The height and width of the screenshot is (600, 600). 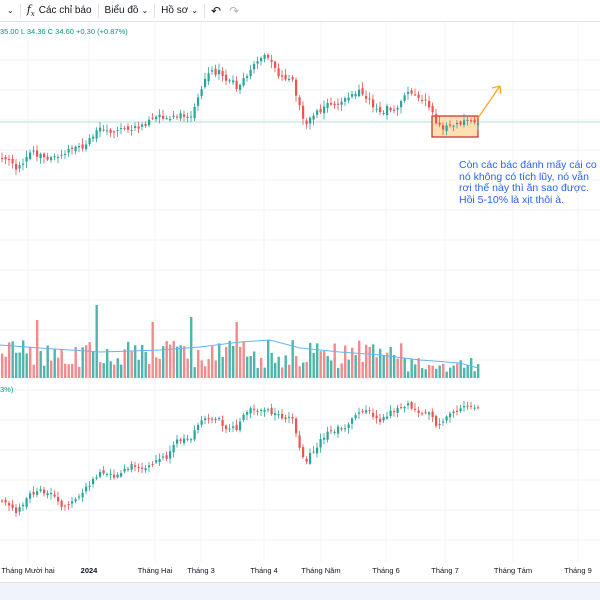 What do you see at coordinates (489, 102) in the screenshot?
I see `trend-arrow` at bounding box center [489, 102].